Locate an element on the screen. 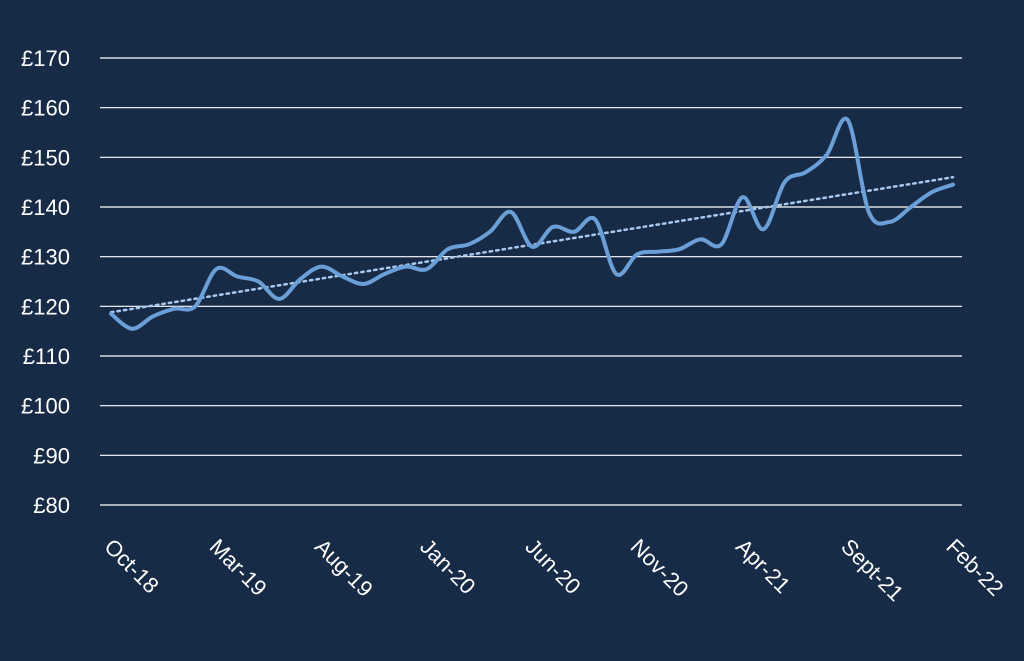 The height and width of the screenshot is (661, 1024). x-tick-label: Aug-19 is located at coordinates (344, 568).